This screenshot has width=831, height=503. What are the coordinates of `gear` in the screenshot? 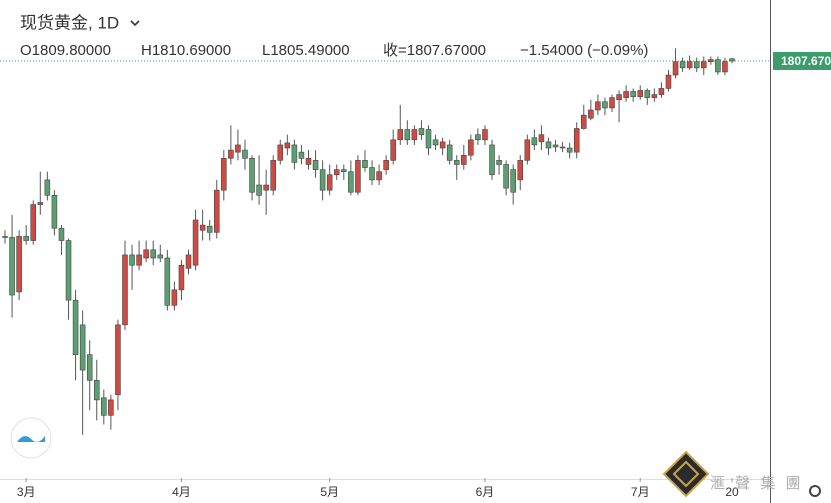 It's located at (815, 491).